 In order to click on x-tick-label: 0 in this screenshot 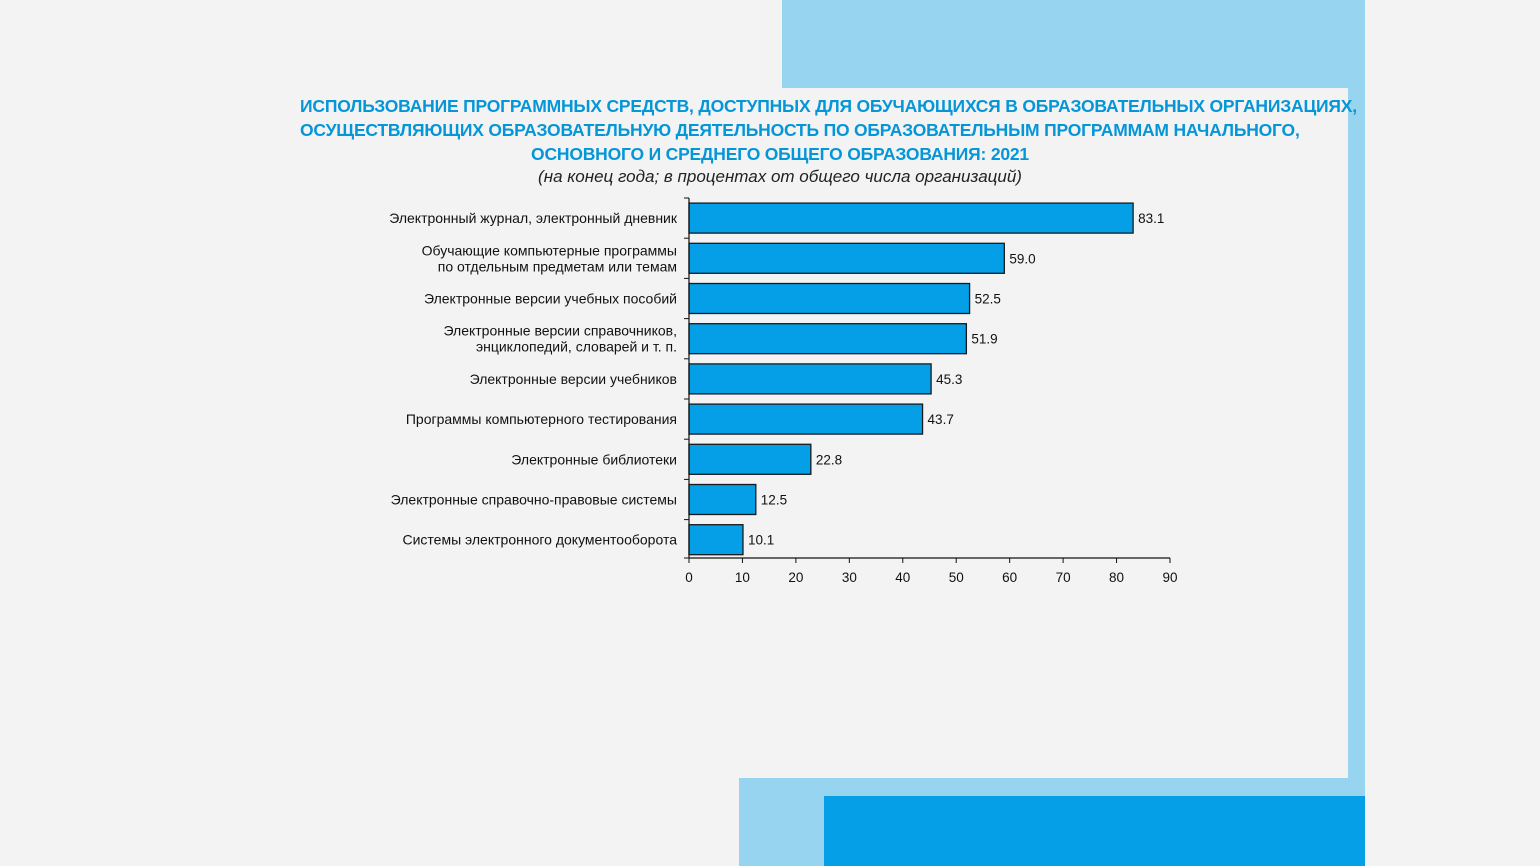, I will do `click(689, 577)`.